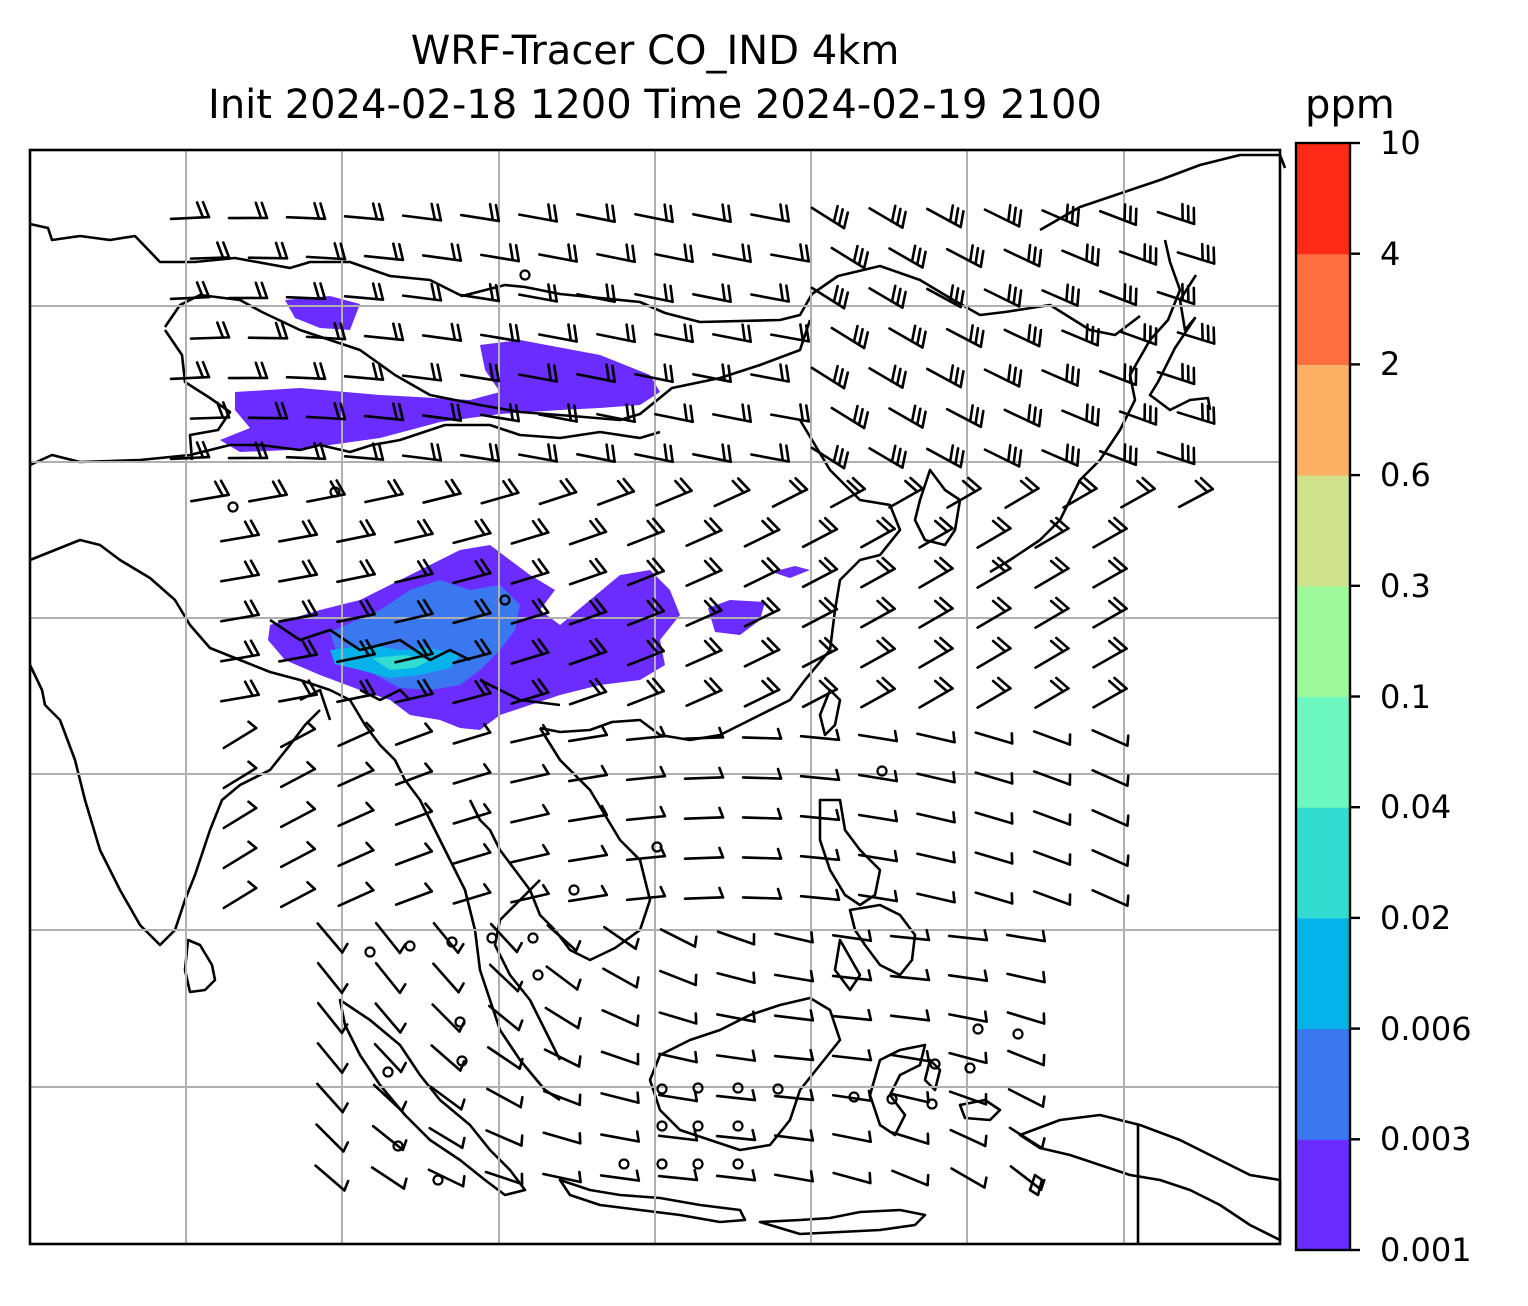 This screenshot has width=1528, height=1306. Describe the element at coordinates (560, 844) in the screenshot. I see `coast-indochina` at that location.